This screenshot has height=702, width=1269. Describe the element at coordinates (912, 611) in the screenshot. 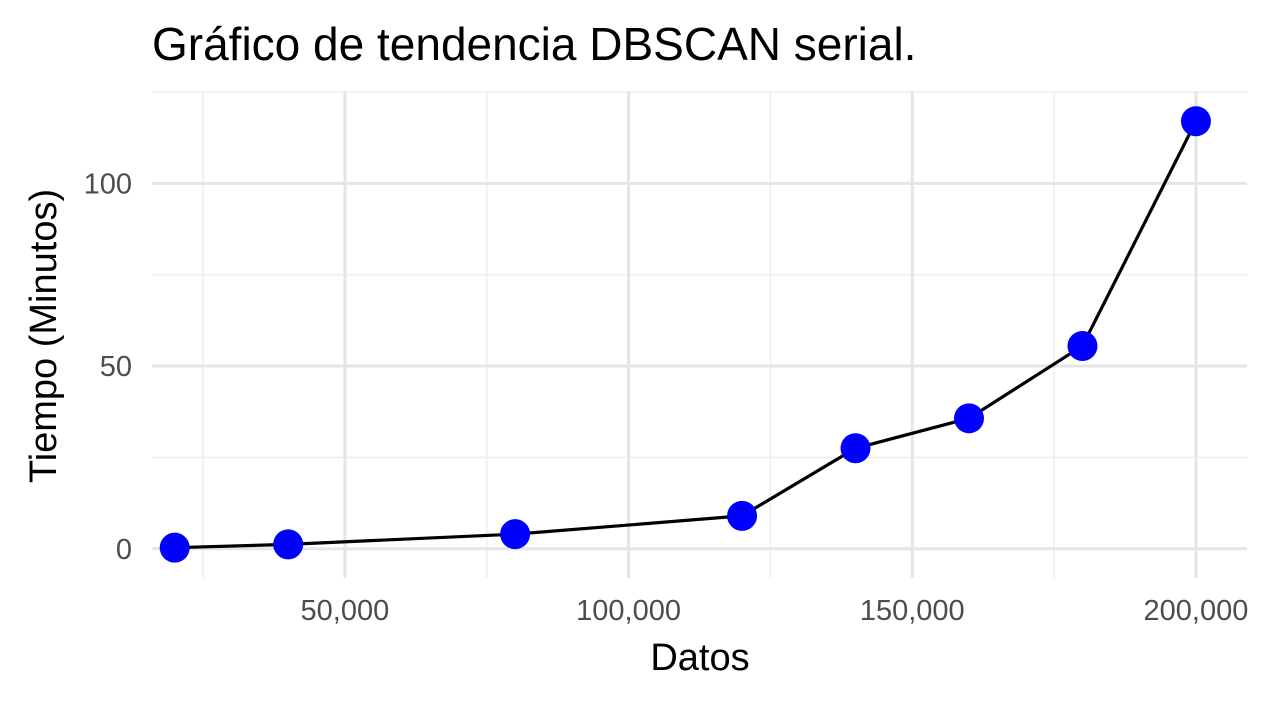

I see `x-tick-label: 150,000` at that location.